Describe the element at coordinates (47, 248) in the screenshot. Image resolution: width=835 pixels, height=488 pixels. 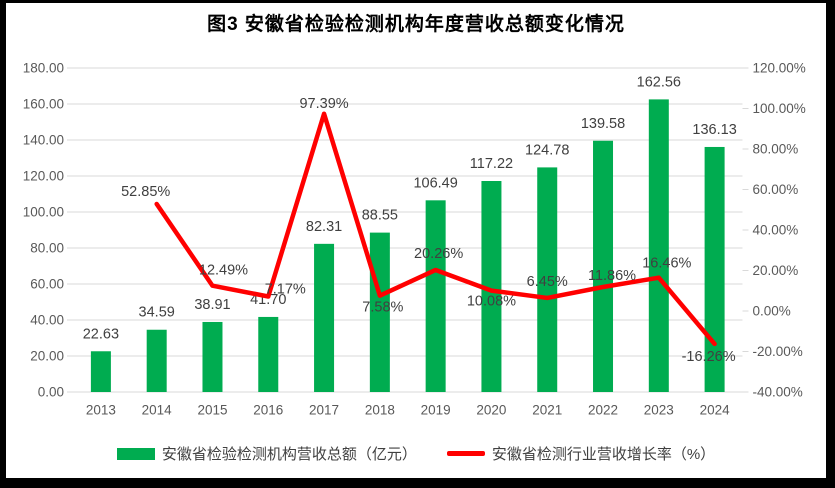
I see `left-axis-tick-label: 80.00` at that location.